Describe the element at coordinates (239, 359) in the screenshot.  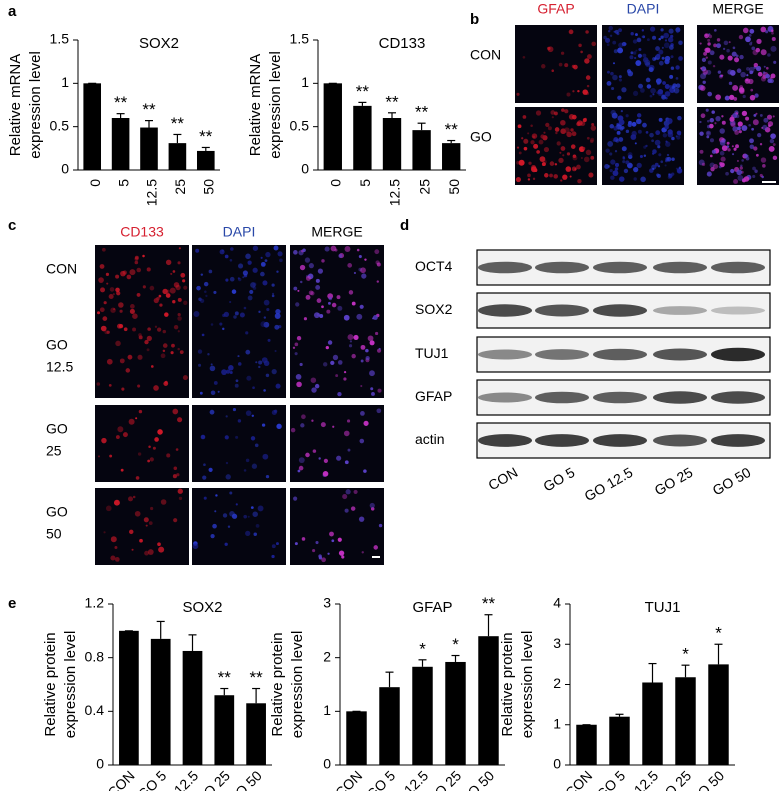
I see `micrograph` at that location.